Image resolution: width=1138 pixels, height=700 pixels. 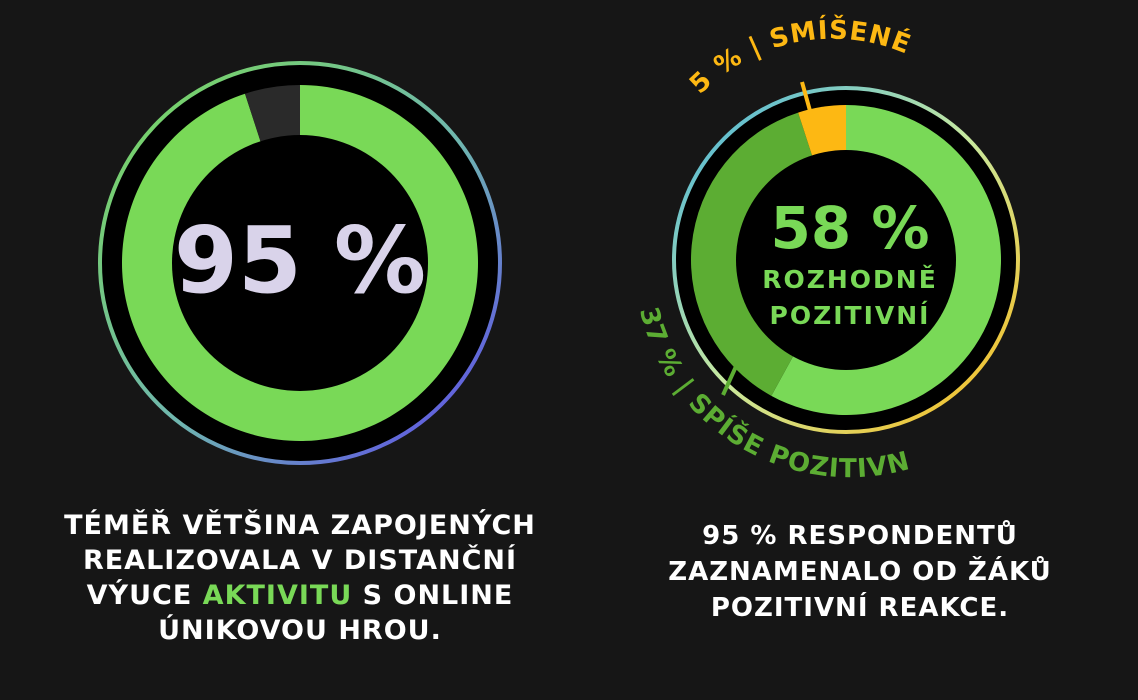 I want to click on center-value-left: 95 %, so click(x=300, y=260).